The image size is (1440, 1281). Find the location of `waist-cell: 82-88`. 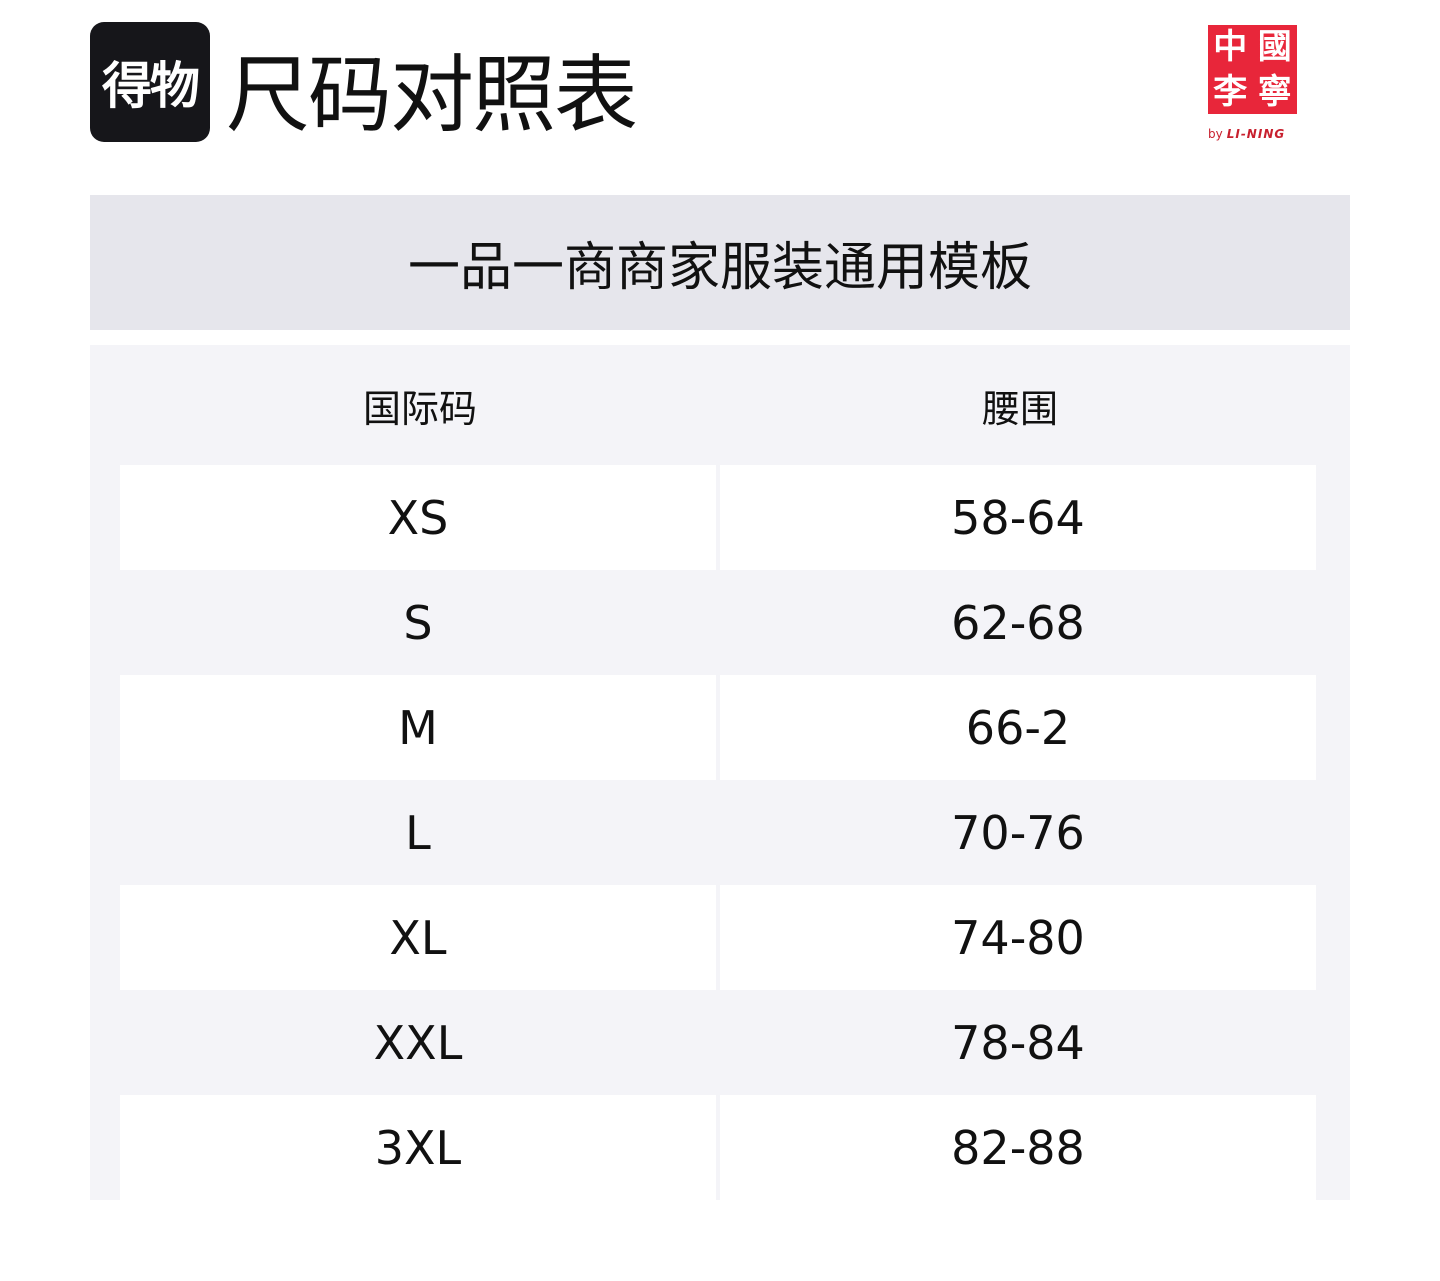

waist-cell: 82-88 is located at coordinates (1018, 1147).